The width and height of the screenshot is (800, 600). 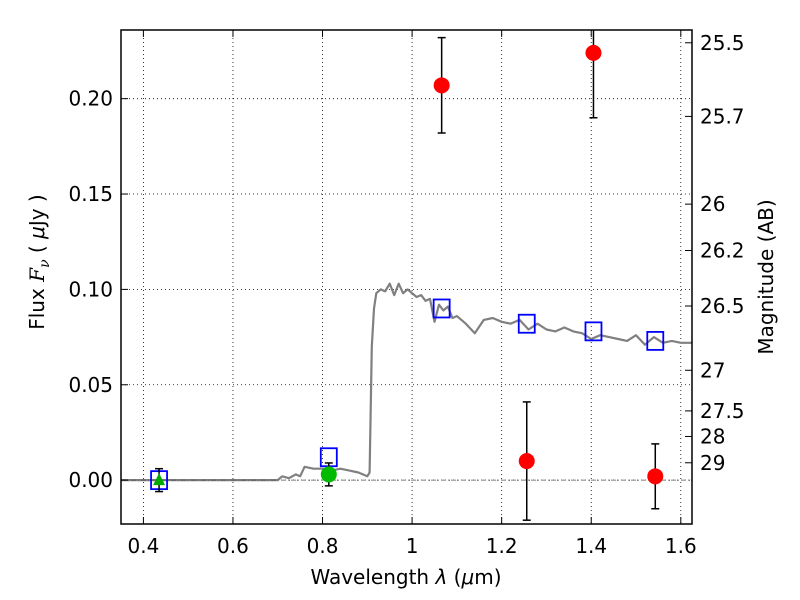 I want to click on y2-axis-title: Magnitude (AB), so click(x=766, y=276).